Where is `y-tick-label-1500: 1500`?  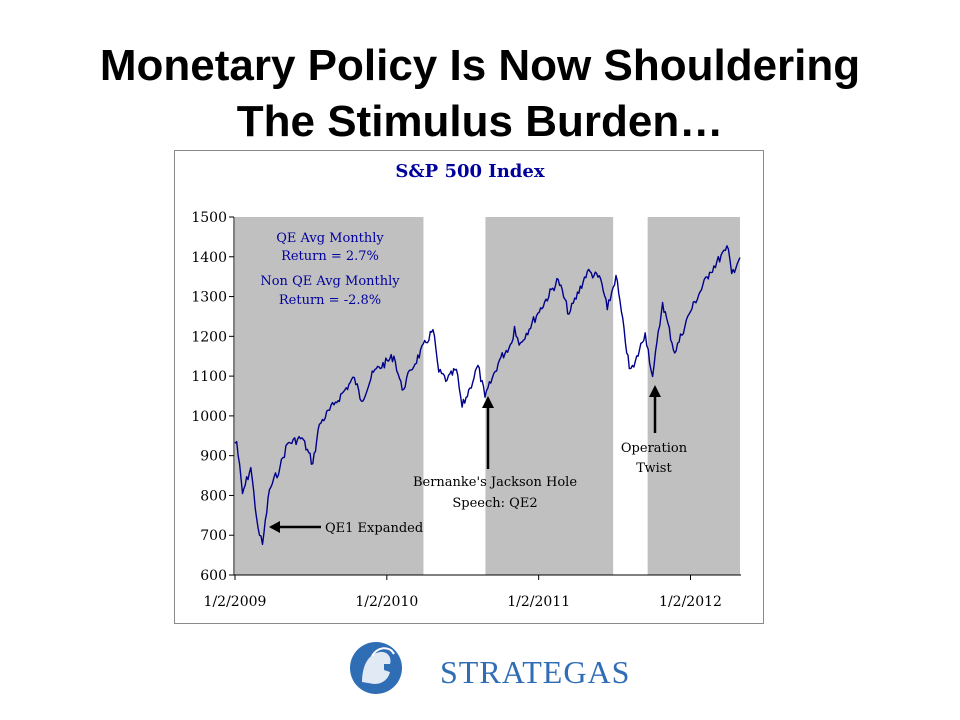
y-tick-label-1500: 1500 is located at coordinates (209, 218).